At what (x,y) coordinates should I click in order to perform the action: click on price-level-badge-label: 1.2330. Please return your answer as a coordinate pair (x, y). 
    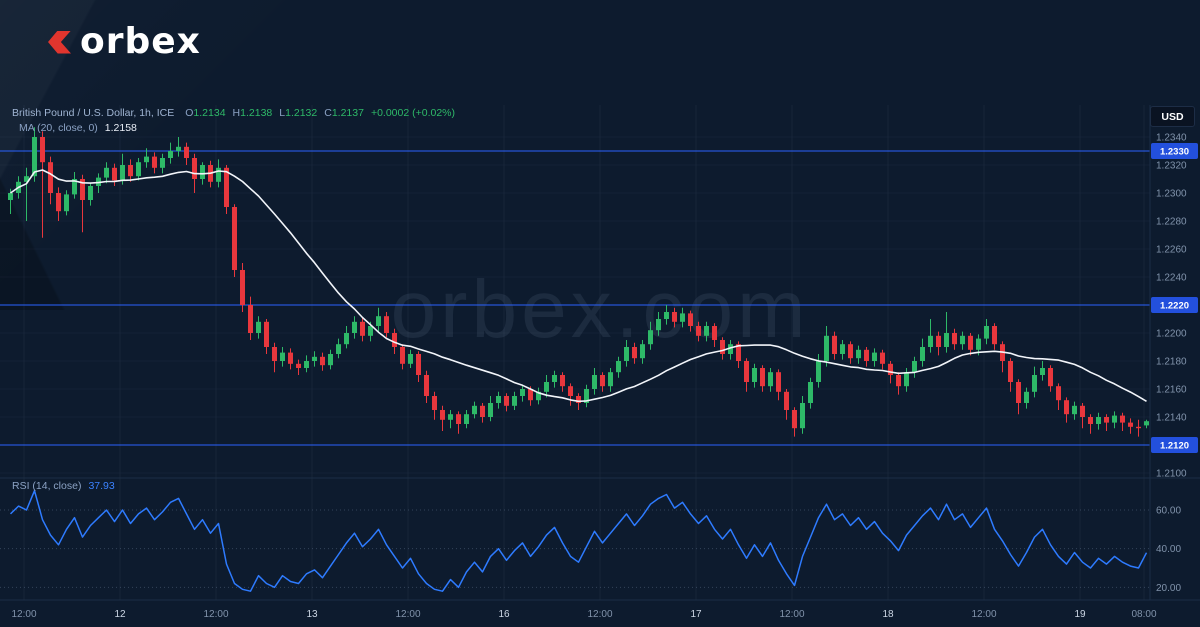
    Looking at the image, I should click on (1174, 152).